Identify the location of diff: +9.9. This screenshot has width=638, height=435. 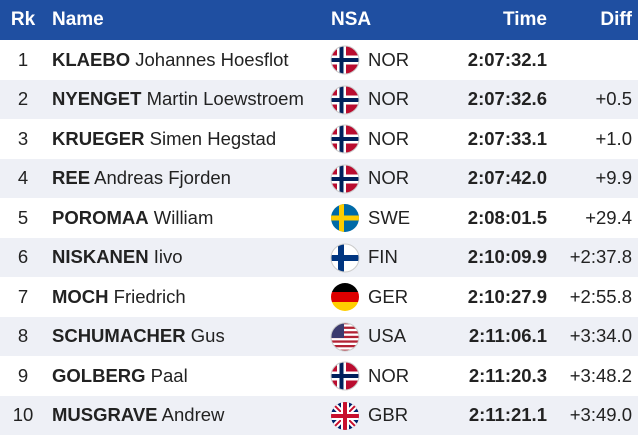
(613, 178).